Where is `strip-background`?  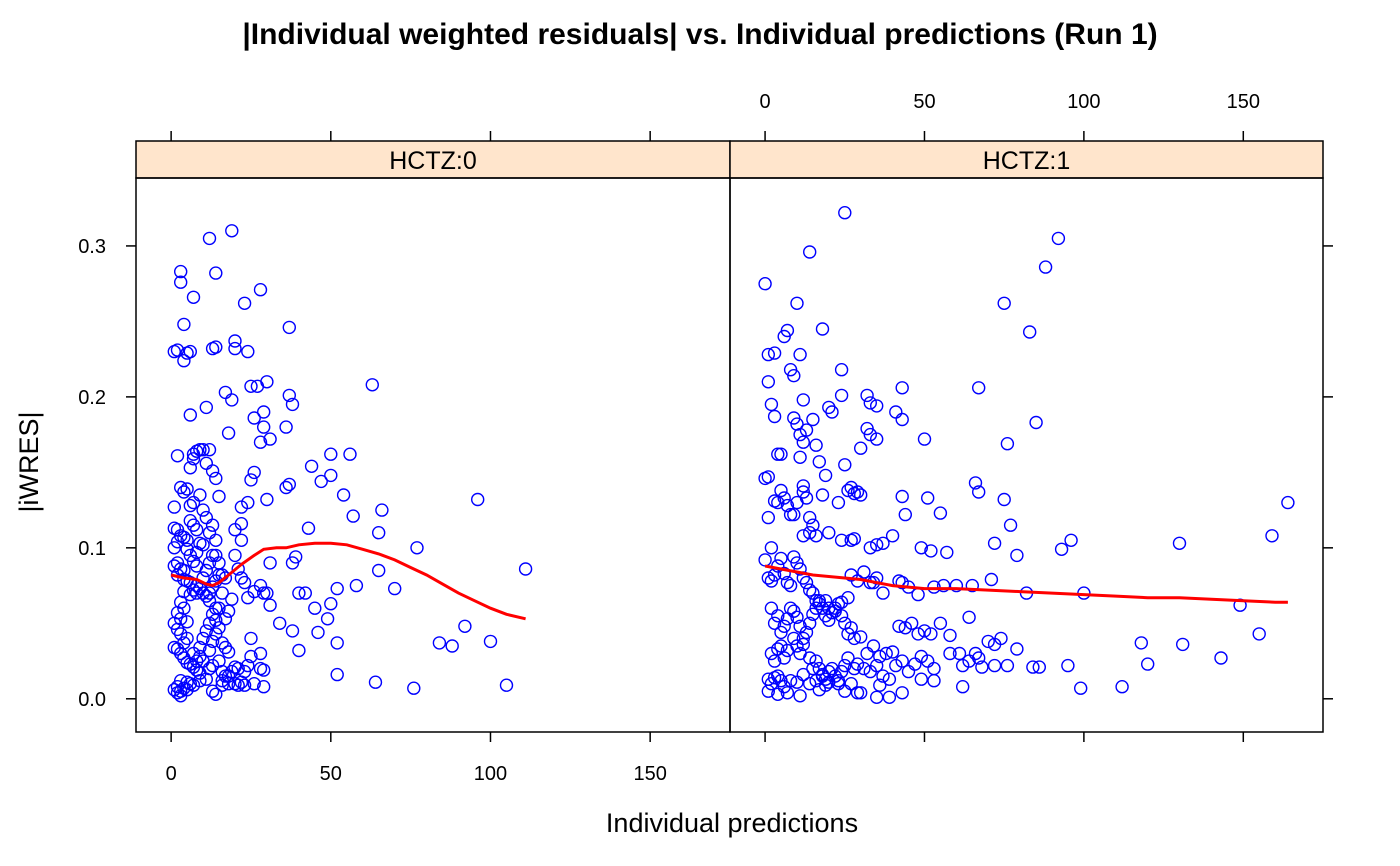 strip-background is located at coordinates (433, 159).